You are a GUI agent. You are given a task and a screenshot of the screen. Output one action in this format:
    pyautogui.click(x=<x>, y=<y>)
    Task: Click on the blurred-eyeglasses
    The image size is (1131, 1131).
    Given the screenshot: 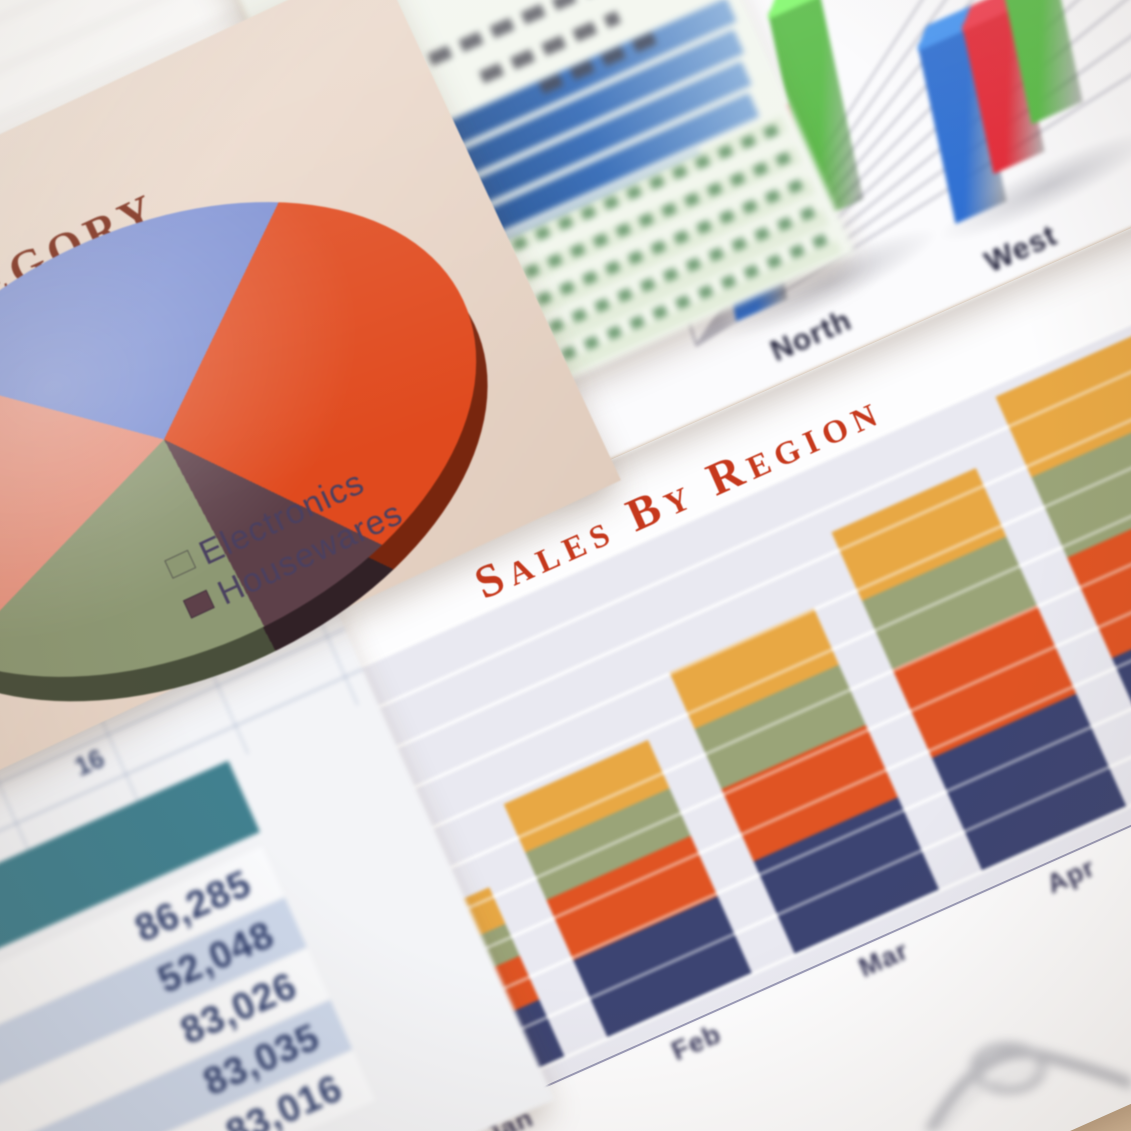 What is the action you would take?
    pyautogui.click(x=1027, y=1086)
    